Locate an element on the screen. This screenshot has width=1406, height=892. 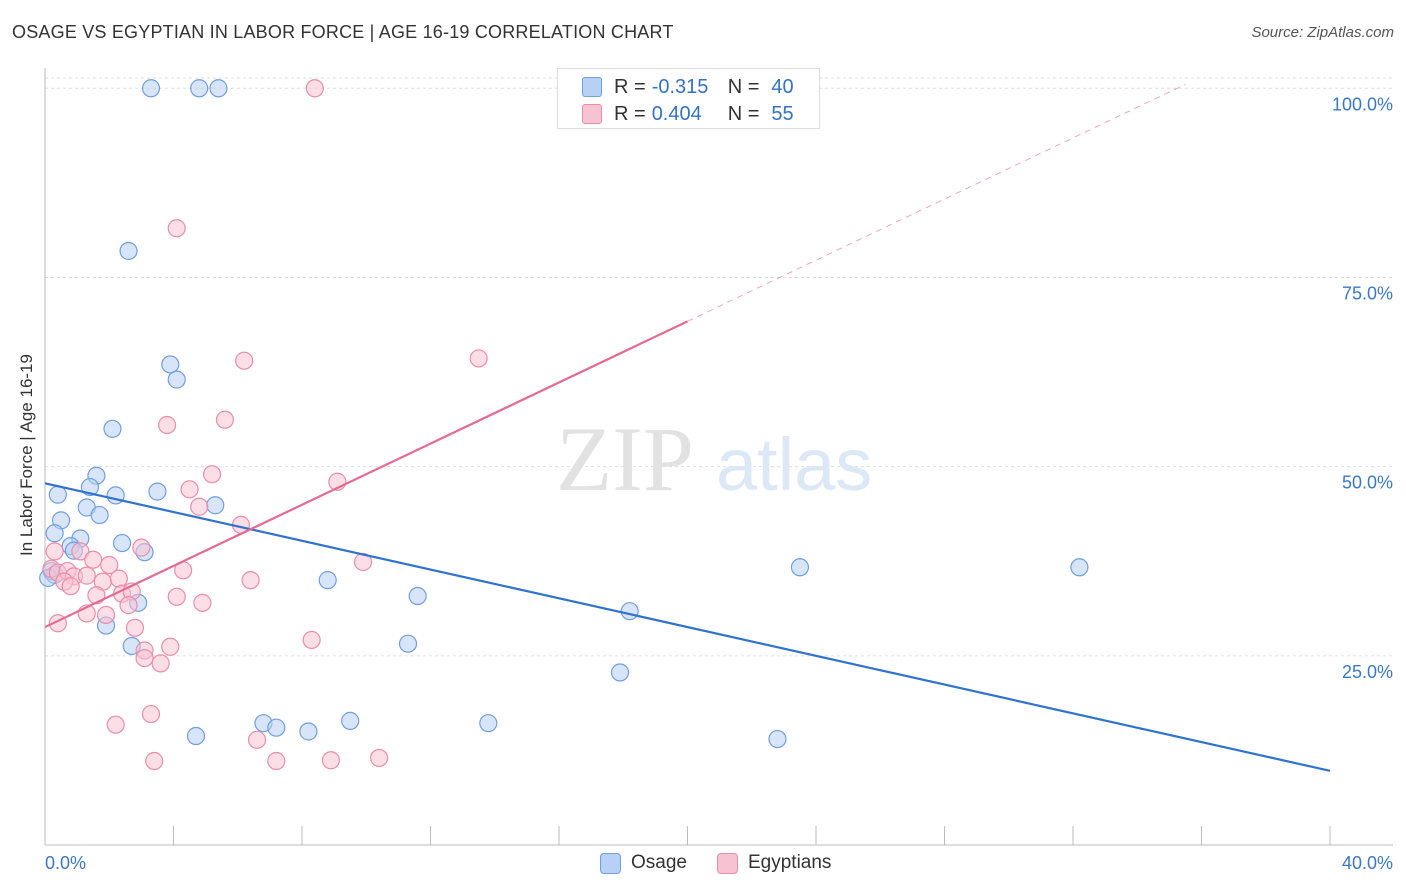
y-tick-label: 50.0% is located at coordinates (1367, 483).